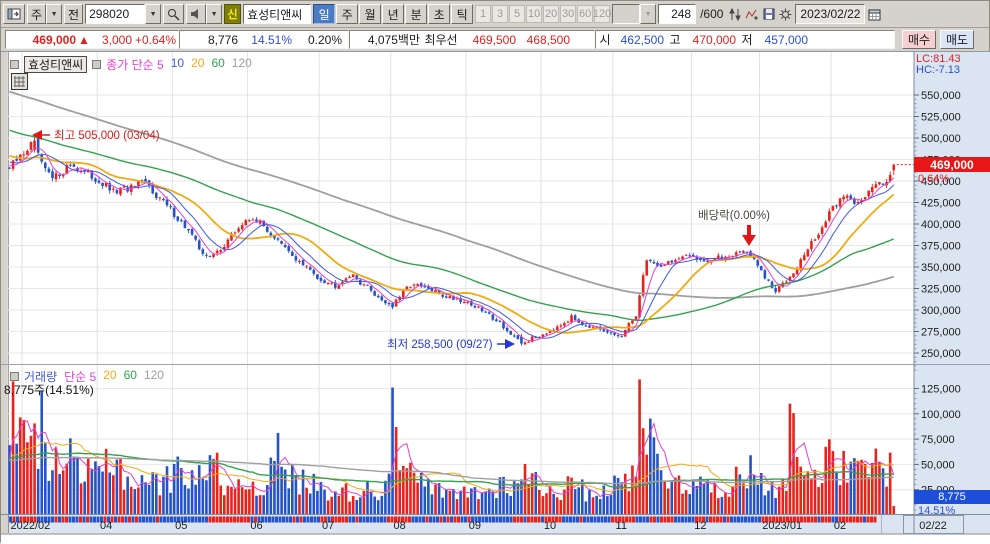 This screenshot has width=990, height=544. What do you see at coordinates (677, 14) in the screenshot?
I see `bar-count-input: 248` at bounding box center [677, 14].